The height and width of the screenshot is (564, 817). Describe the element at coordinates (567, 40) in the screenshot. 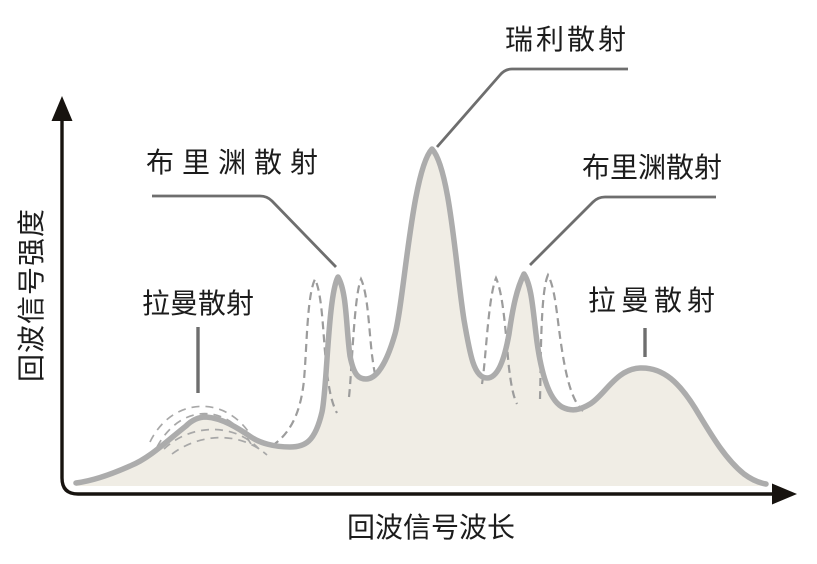

I see `label-rayleigh-scattering: 瑞利散射` at that location.